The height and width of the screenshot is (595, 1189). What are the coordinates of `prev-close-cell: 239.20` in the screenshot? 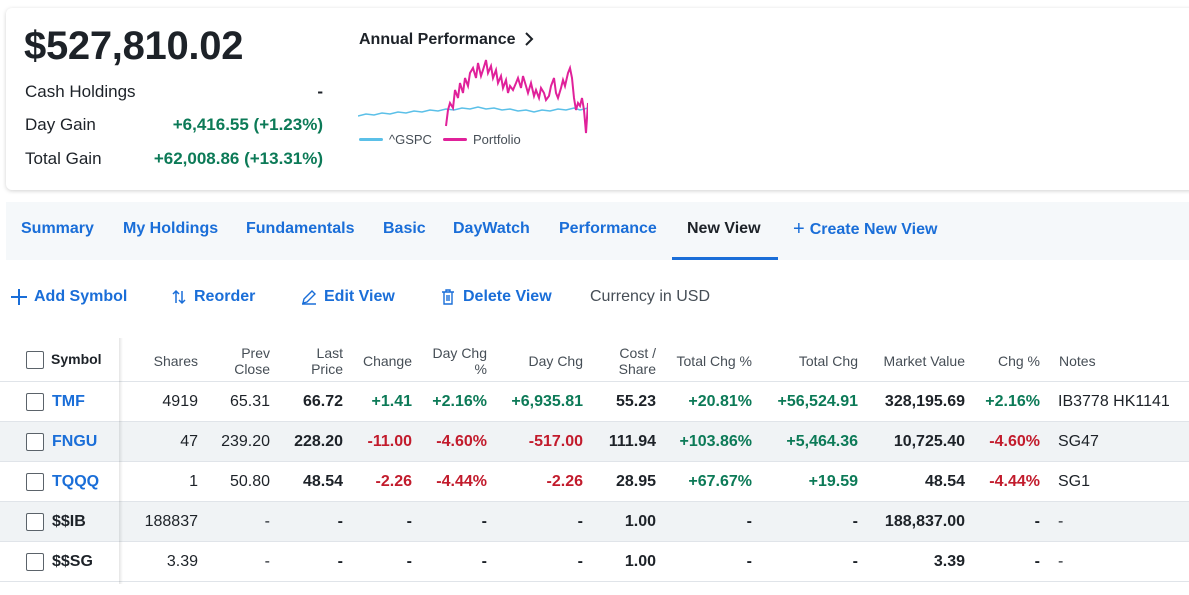 It's located at (245, 441).